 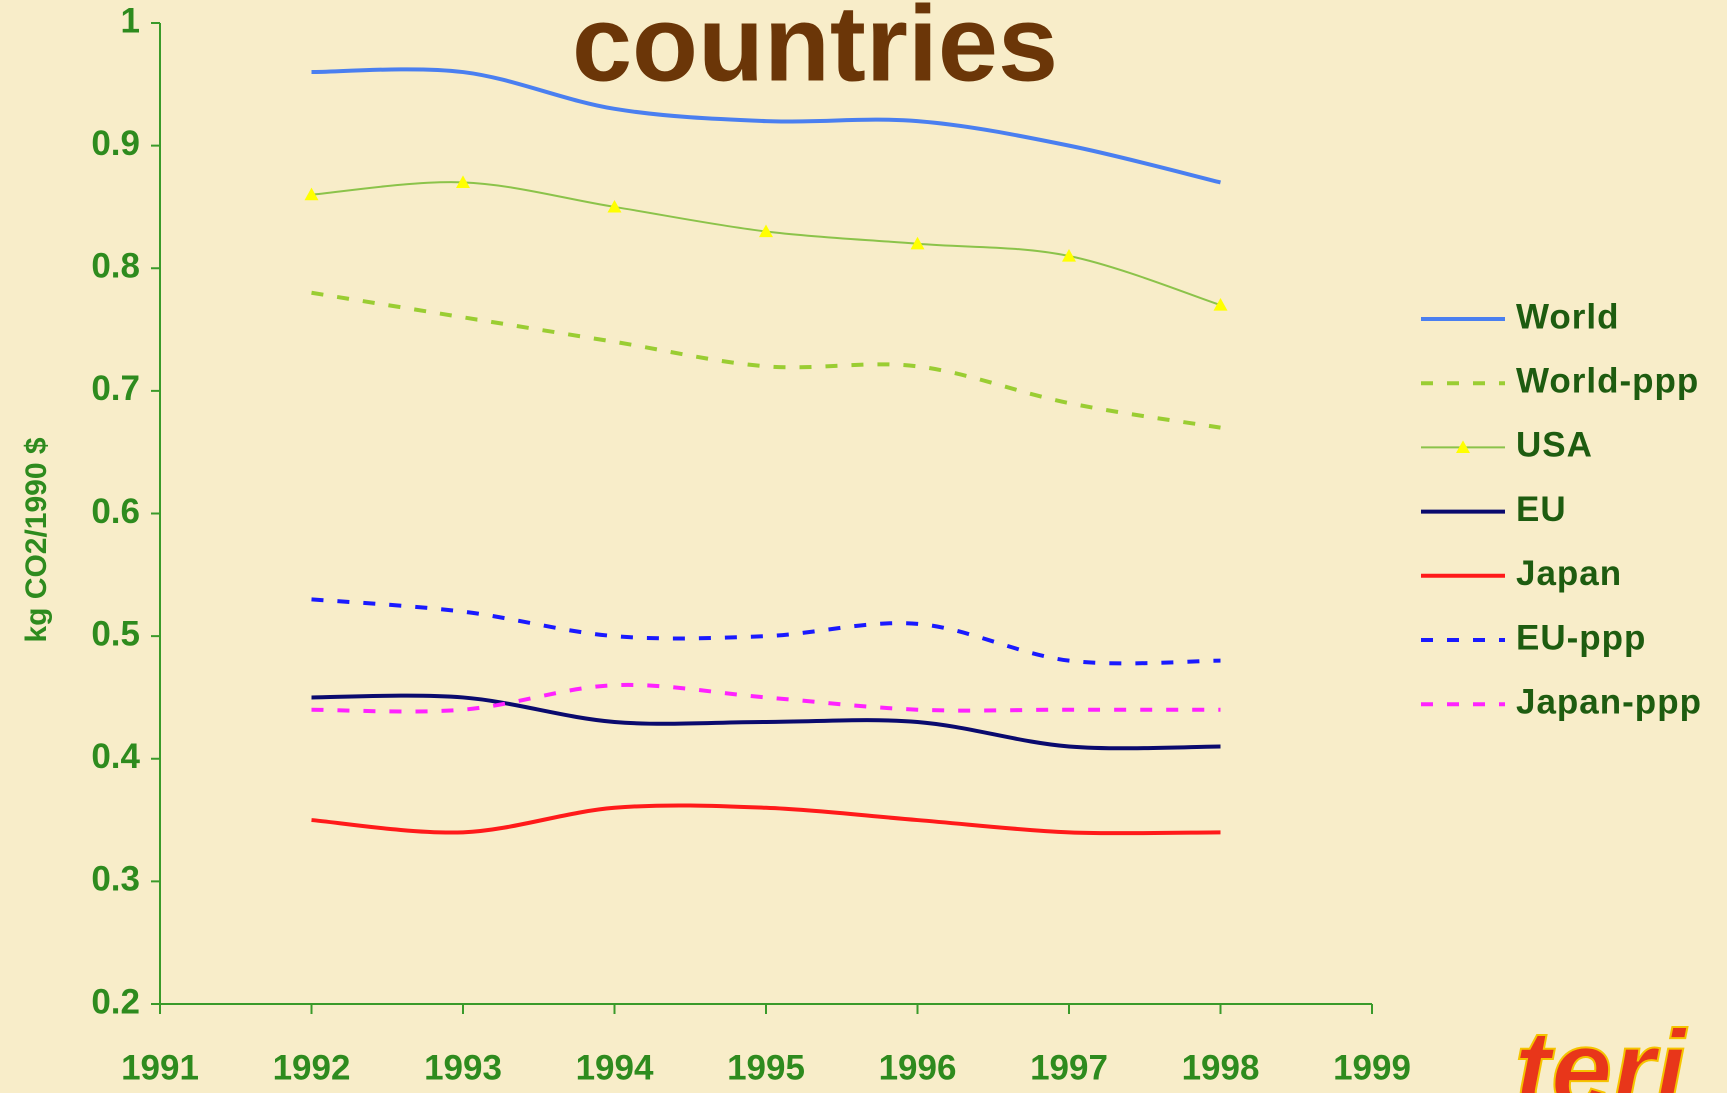 What do you see at coordinates (918, 1067) in the screenshot?
I see `x-tick-label: 1996` at bounding box center [918, 1067].